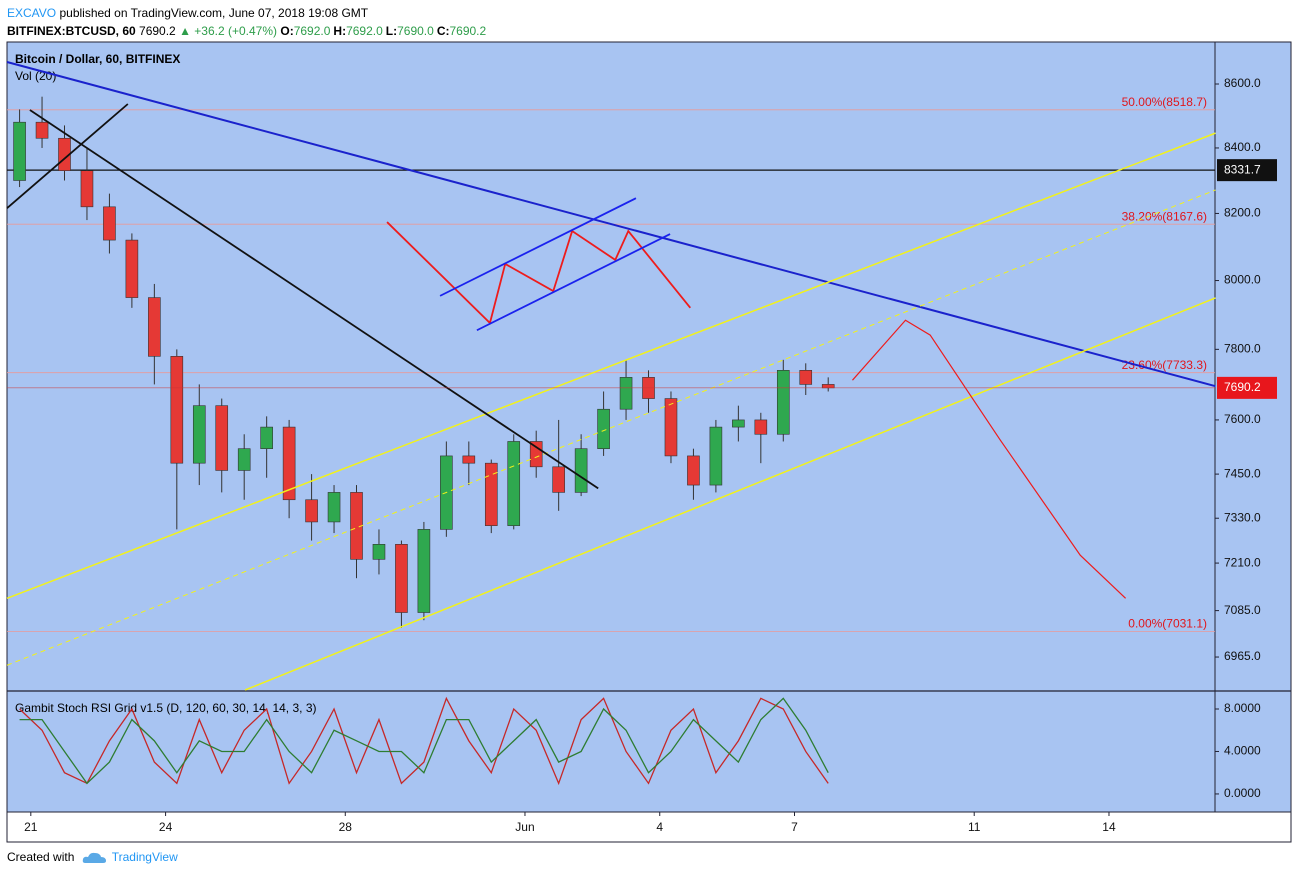 Image resolution: width=1295 pixels, height=877 pixels. Describe the element at coordinates (1242, 83) in the screenshot. I see `y-tick-label: 8600.0` at that location.